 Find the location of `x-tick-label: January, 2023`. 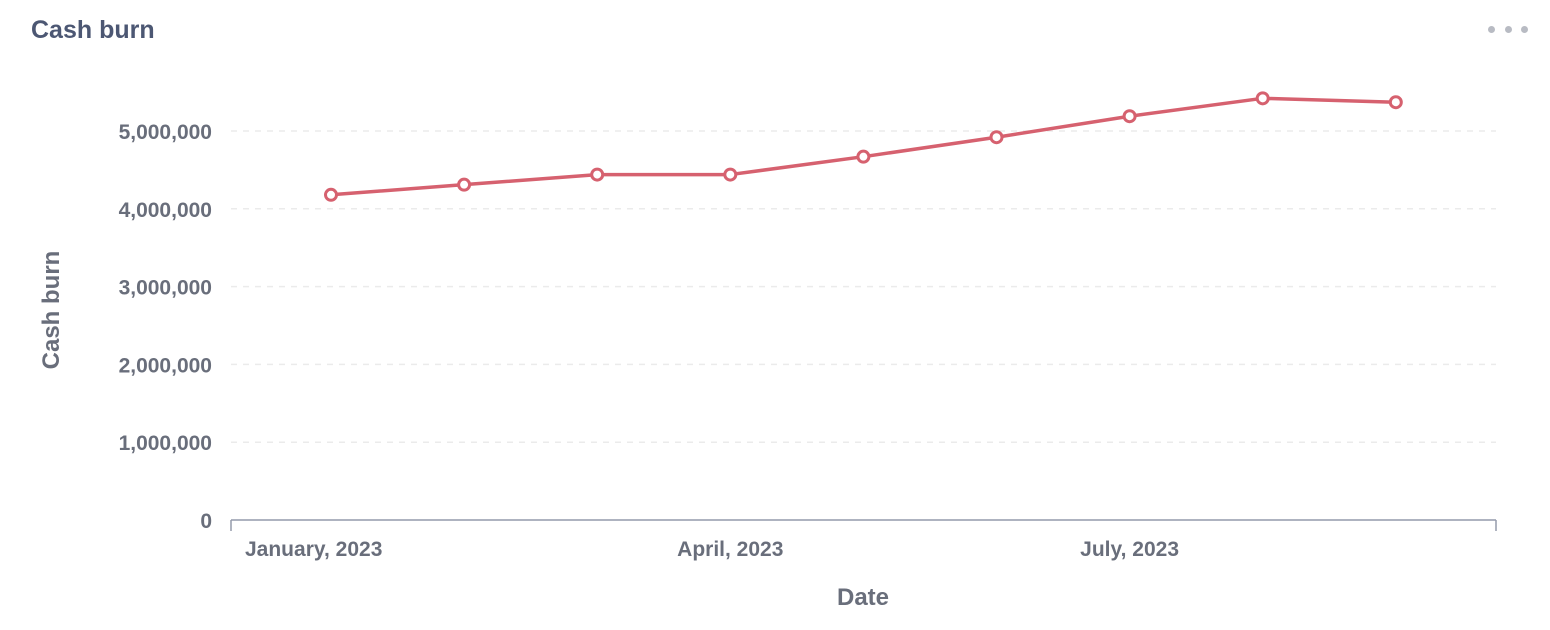

x-tick-label: January, 2023 is located at coordinates (313, 549).